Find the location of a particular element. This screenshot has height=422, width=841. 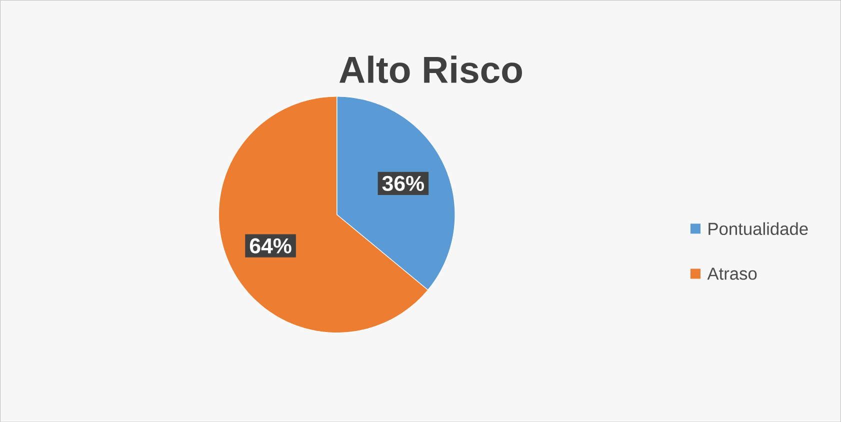

data-label: 64% is located at coordinates (271, 246).